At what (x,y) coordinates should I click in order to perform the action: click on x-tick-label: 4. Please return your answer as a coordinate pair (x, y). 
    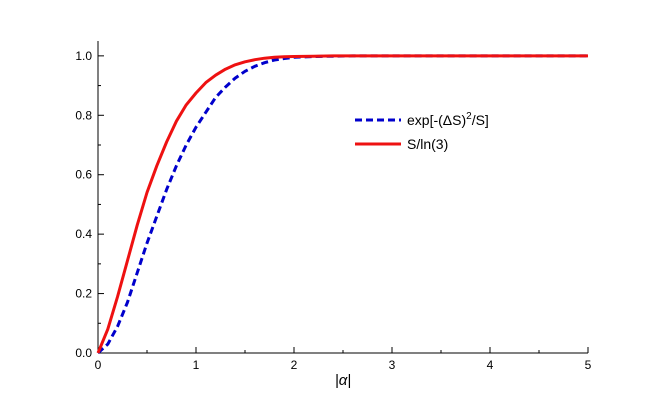
    Looking at the image, I should click on (490, 365).